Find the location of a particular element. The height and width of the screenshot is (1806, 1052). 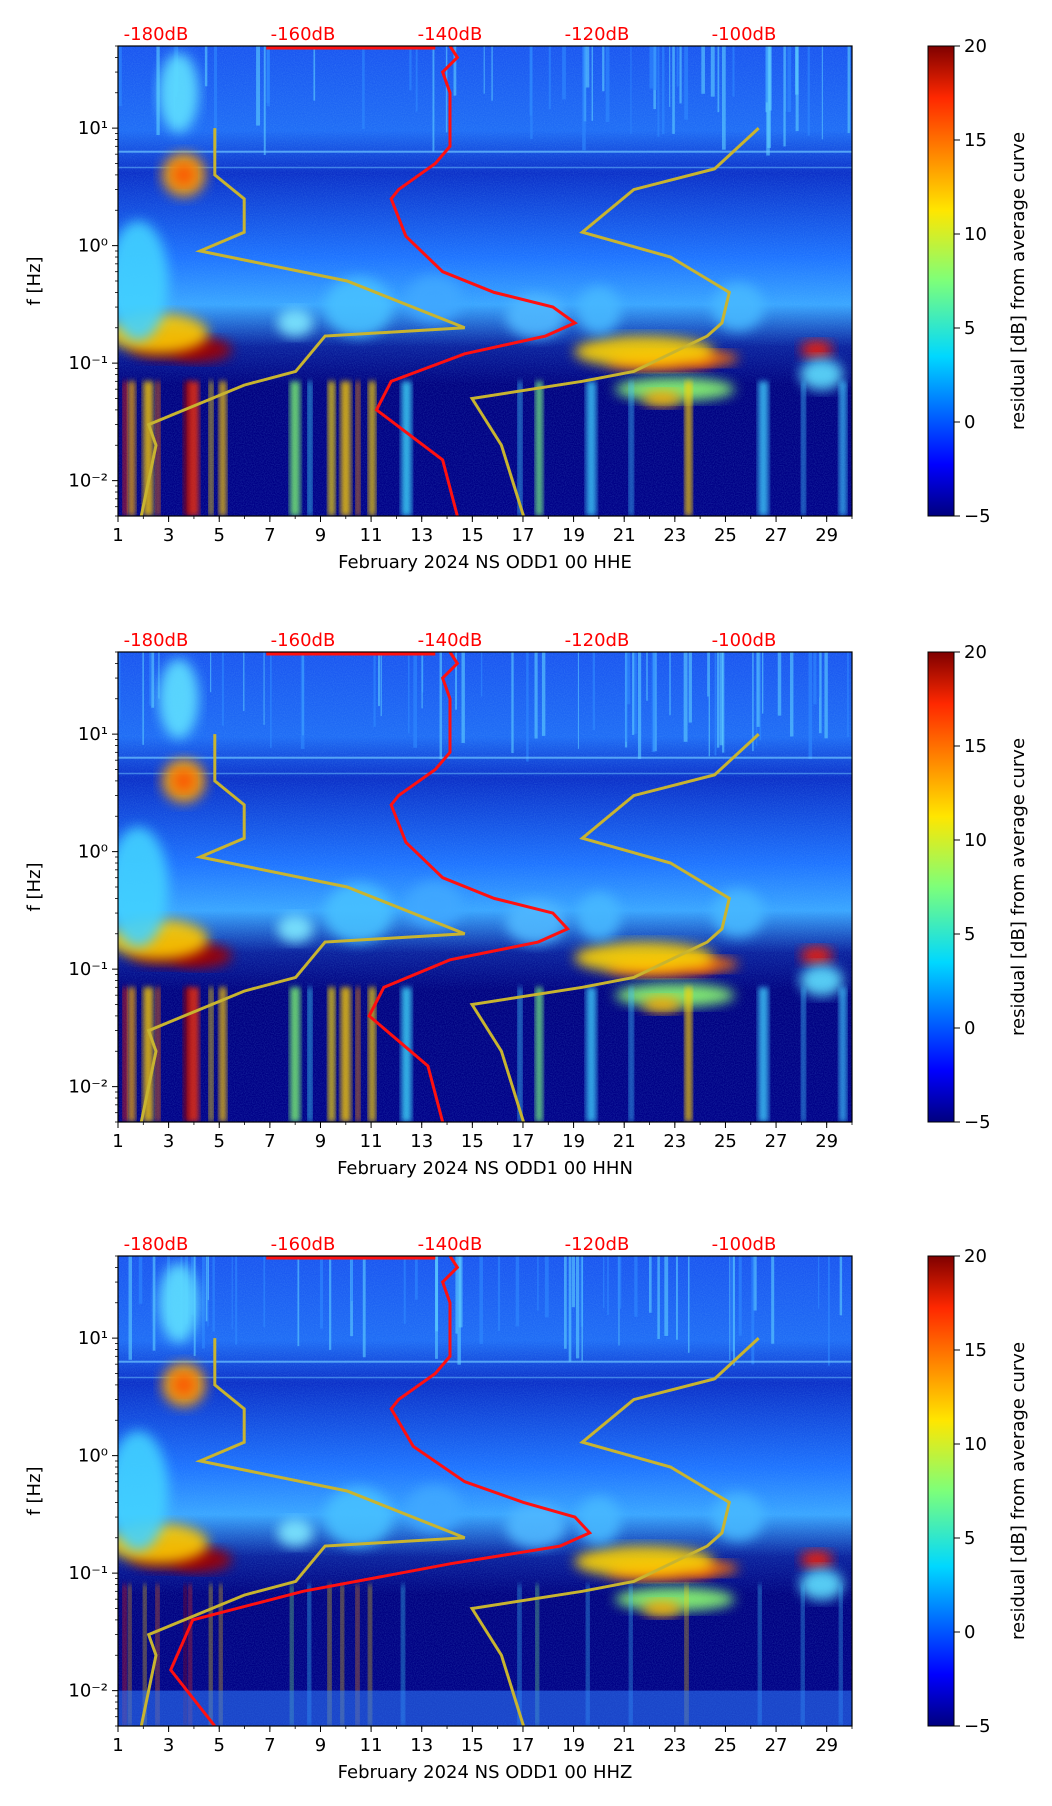

top-db-label: -100dB is located at coordinates (744, 1244).